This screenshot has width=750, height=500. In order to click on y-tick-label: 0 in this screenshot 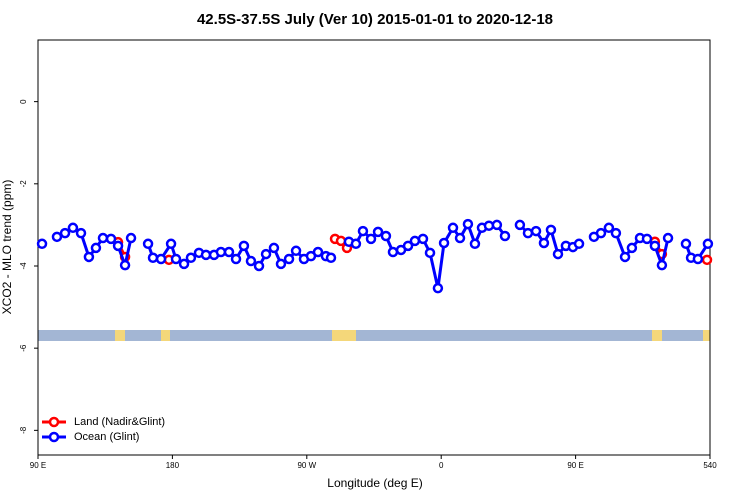, I will do `click(23, 101)`.